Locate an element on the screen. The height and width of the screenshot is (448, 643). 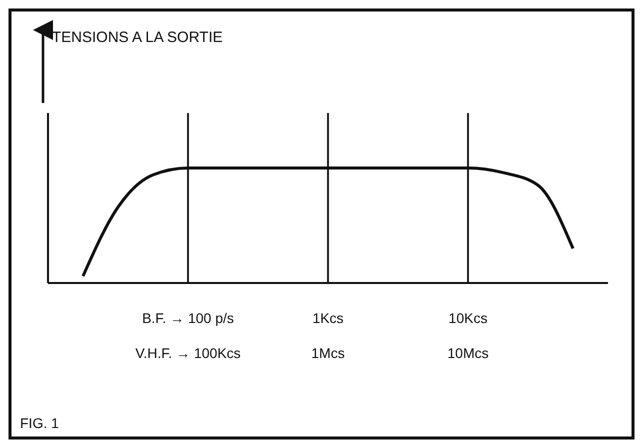
caption: FIG. 1 is located at coordinates (40, 423).